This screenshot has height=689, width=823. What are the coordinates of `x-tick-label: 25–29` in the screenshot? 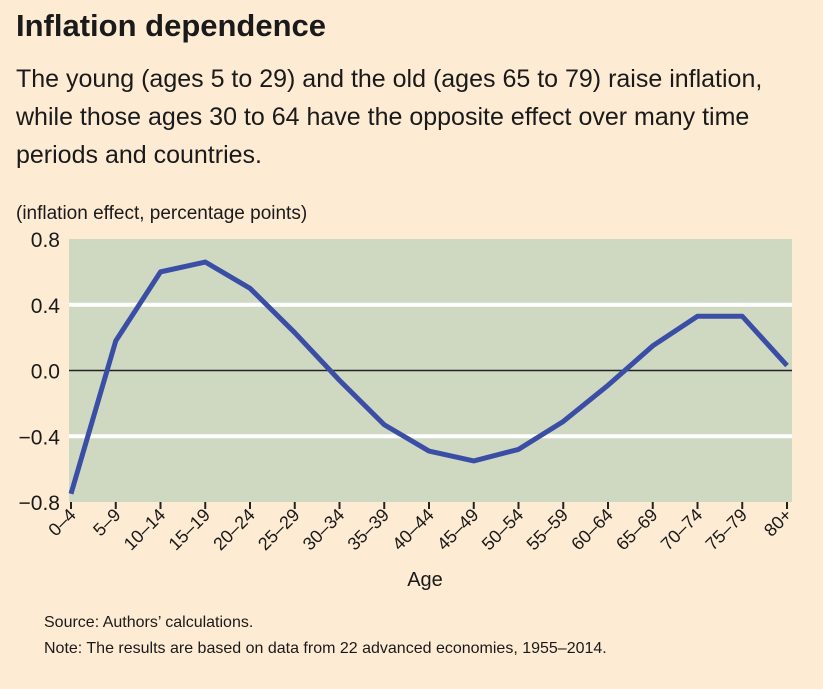 It's located at (279, 530).